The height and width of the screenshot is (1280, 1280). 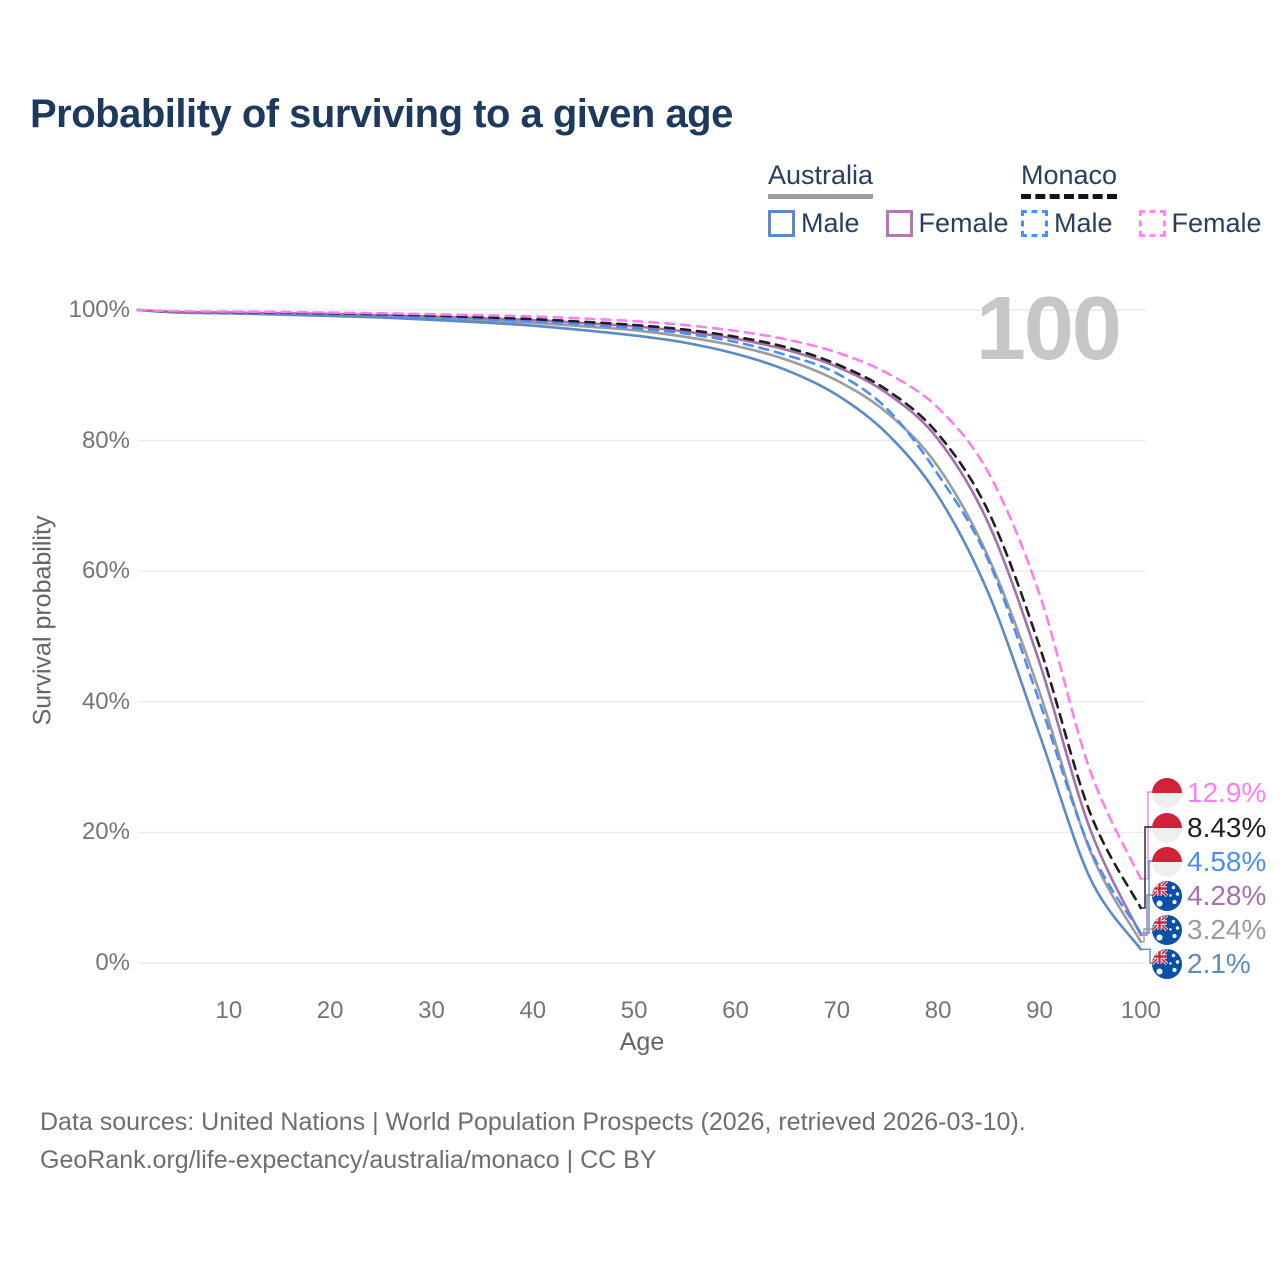 What do you see at coordinates (1048, 329) in the screenshot?
I see `hover-age-watermark: 100` at bounding box center [1048, 329].